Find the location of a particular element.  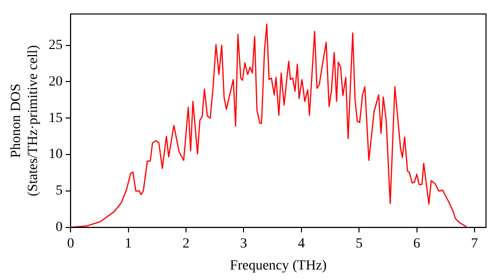

x-tick-label: 4 is located at coordinates (301, 244).